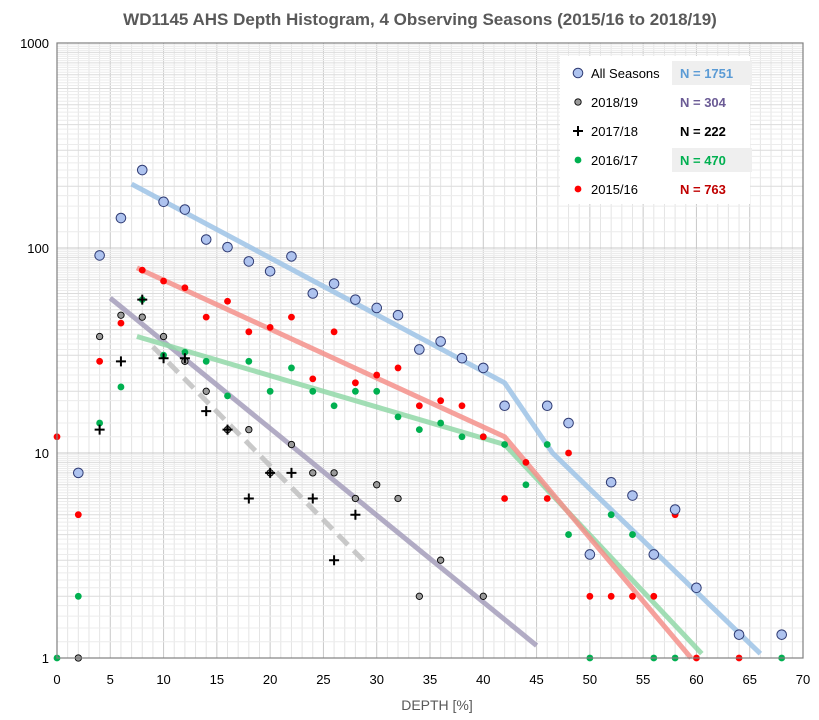  Describe the element at coordinates (56, 679) in the screenshot. I see `x-tick-label: 0` at that location.